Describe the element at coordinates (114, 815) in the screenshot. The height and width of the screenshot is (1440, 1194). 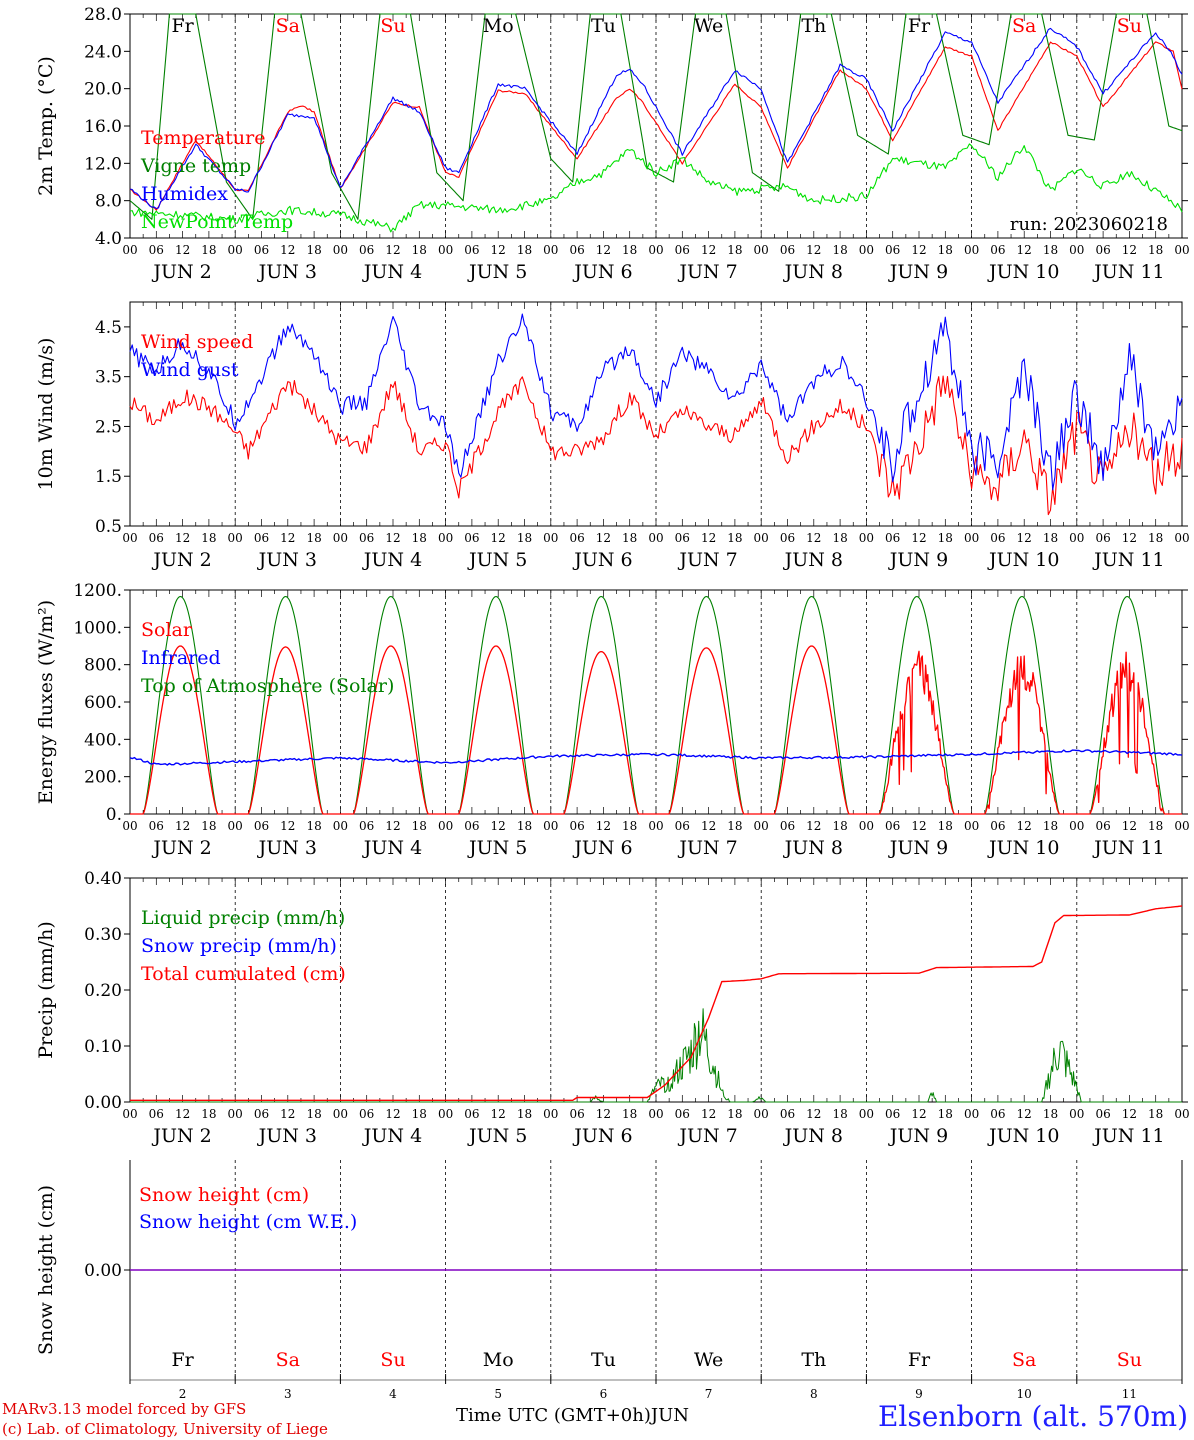
I see `y-tick-label: 0.` at that location.